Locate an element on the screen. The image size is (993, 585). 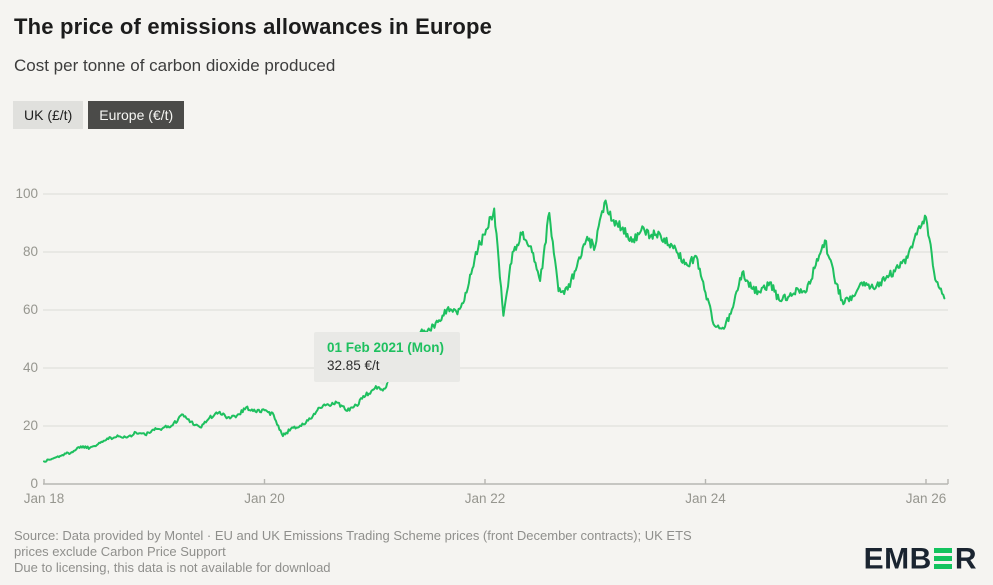
tooltip-caret-icon is located at coordinates (383, 382).